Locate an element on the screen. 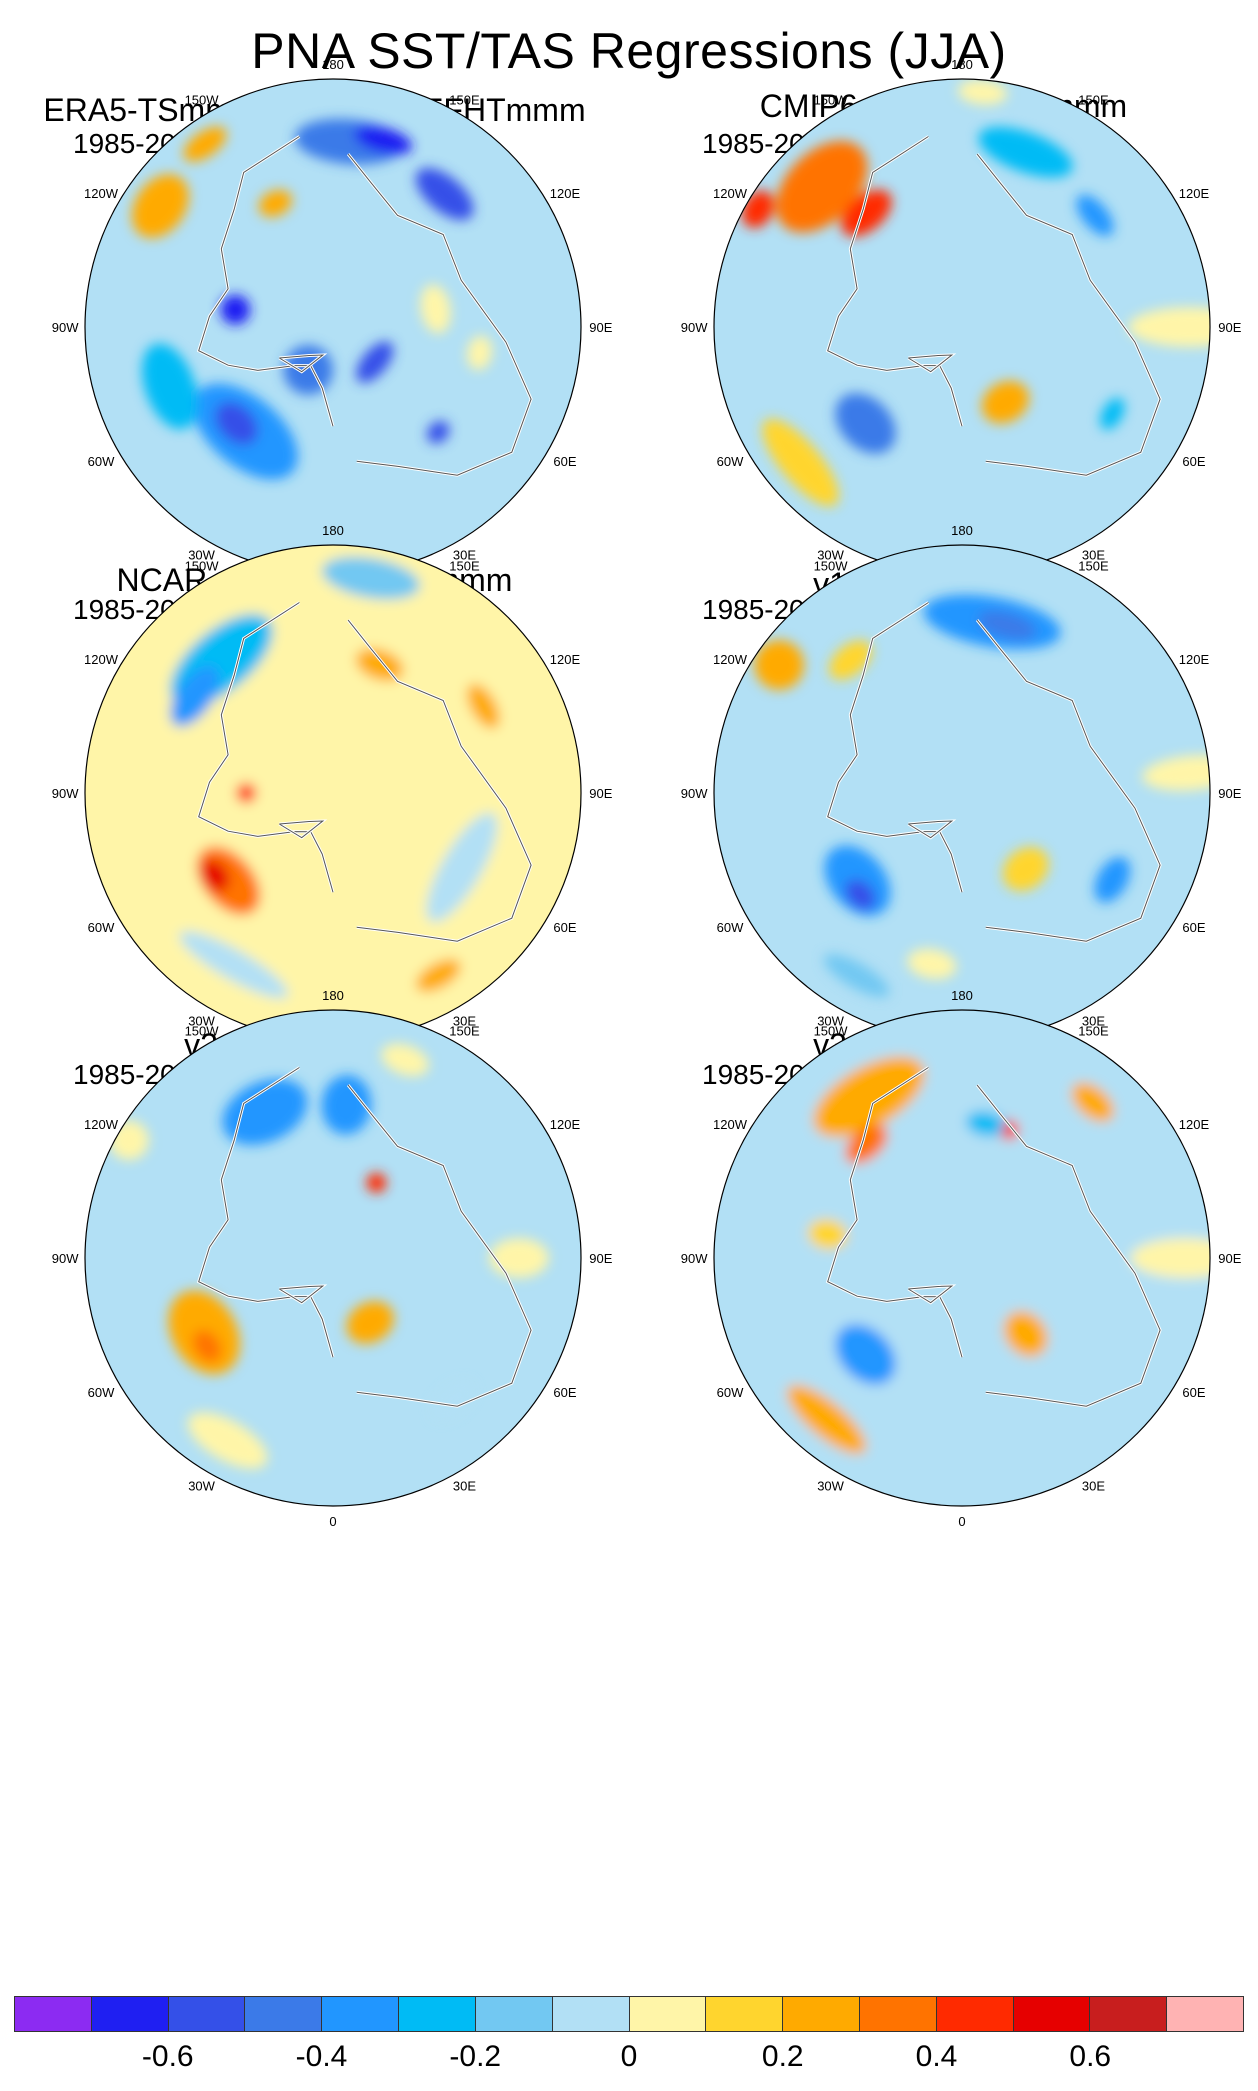  longitude-label: 90E is located at coordinates (600, 1258).